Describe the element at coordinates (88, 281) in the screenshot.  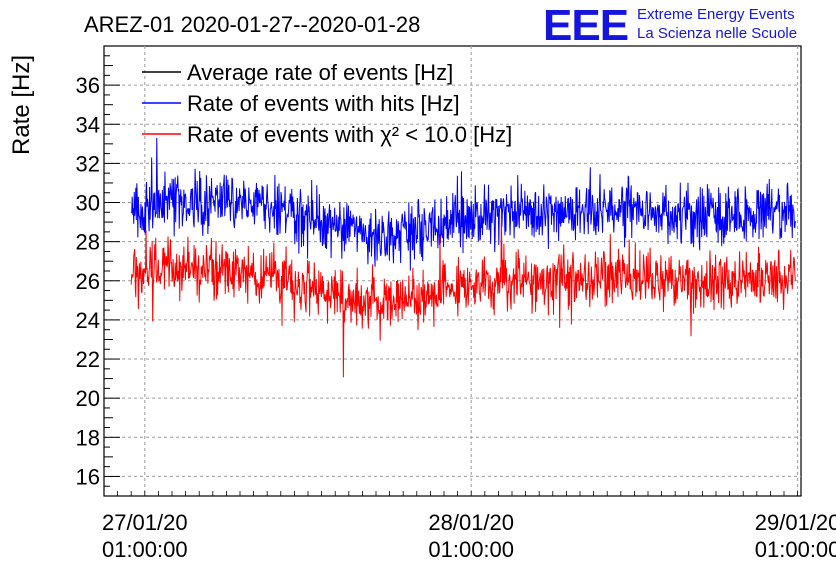
I see `y-tick-label: 26` at that location.